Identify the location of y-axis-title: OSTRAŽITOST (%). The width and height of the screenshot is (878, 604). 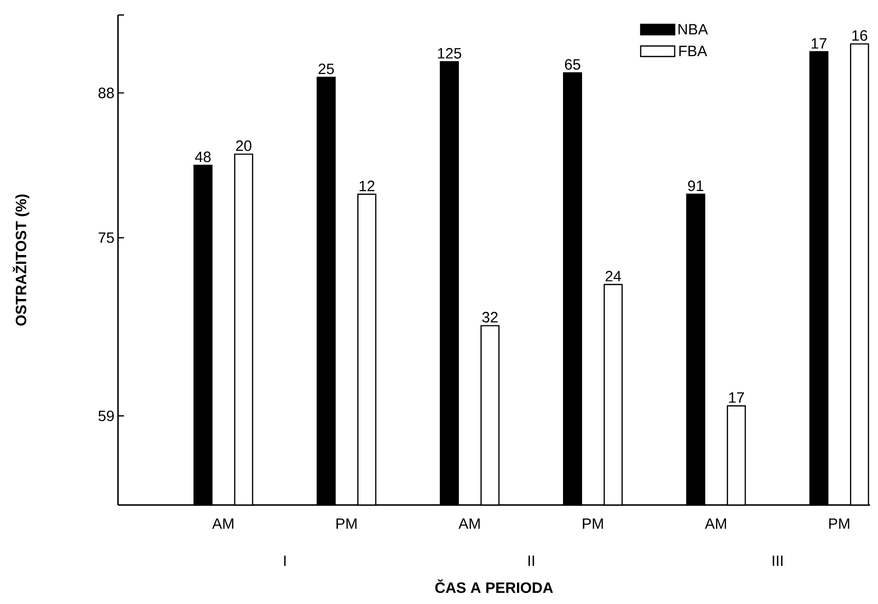
(21, 260).